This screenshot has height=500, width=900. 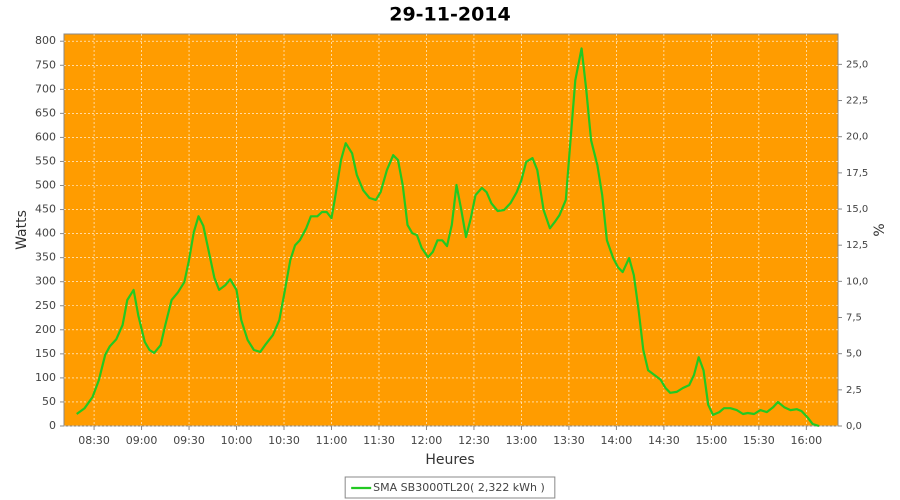 I want to click on y2-tick-label: 0,0, so click(x=854, y=426).